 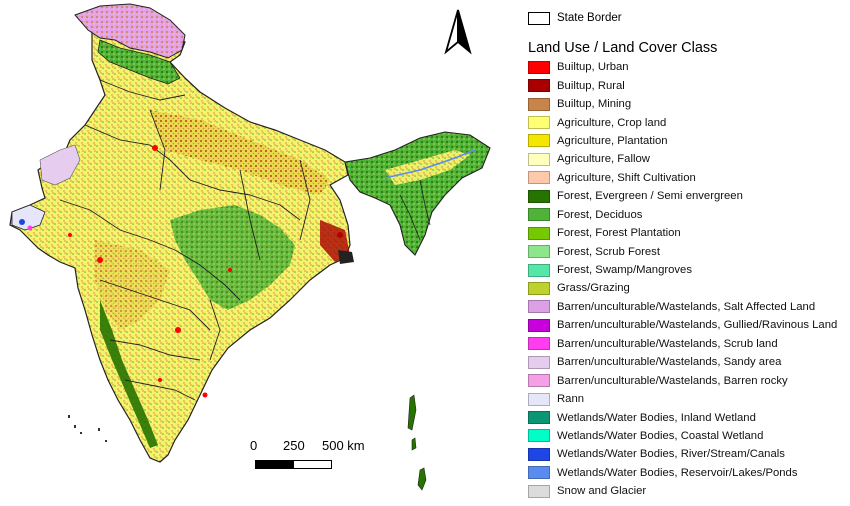 What do you see at coordinates (132, 285) in the screenshot?
I see `deccan-plateau` at bounding box center [132, 285].